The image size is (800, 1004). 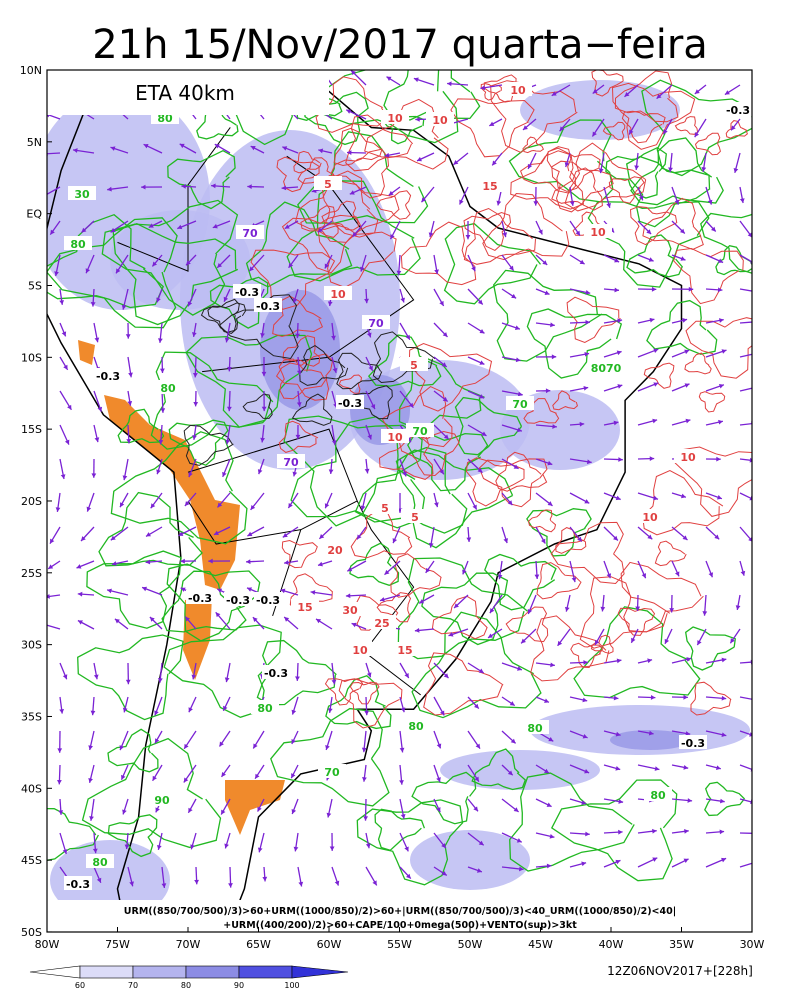 I want to click on colorbar-label: 90, so click(x=239, y=985).